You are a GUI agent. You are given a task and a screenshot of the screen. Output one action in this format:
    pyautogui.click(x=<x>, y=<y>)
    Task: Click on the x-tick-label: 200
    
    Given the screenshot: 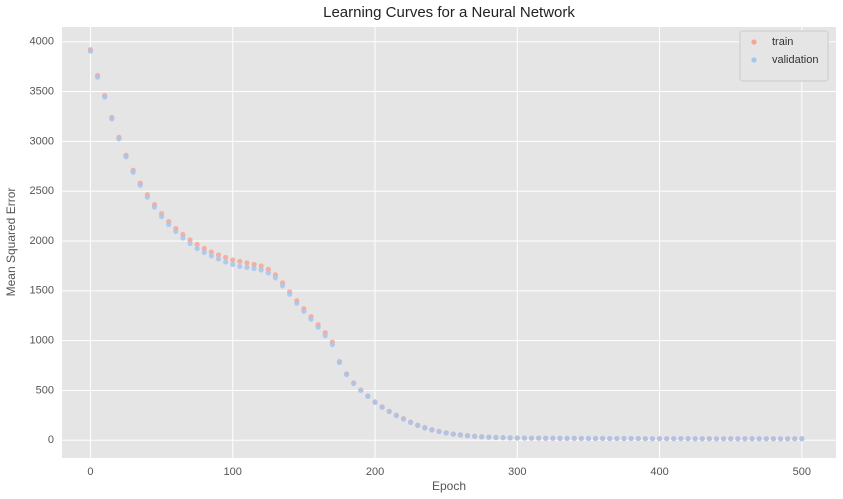 What is the action you would take?
    pyautogui.click(x=375, y=472)
    